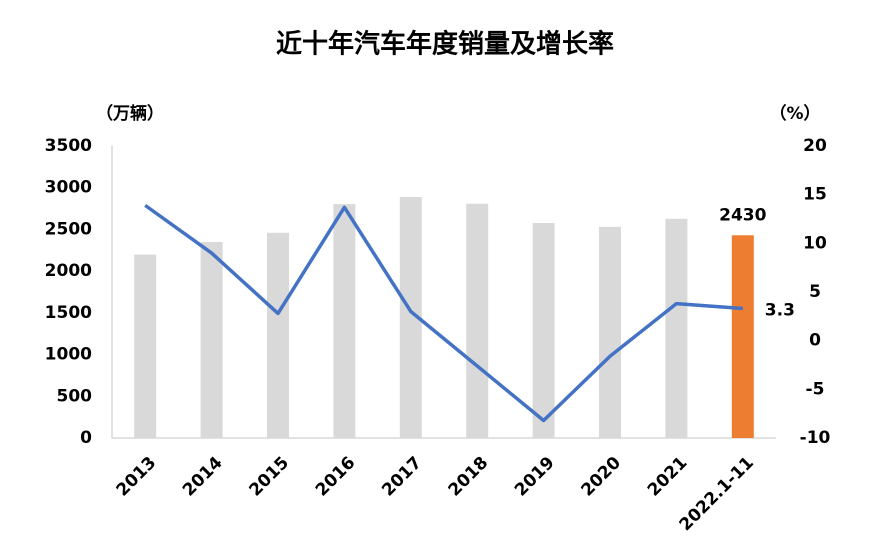 The width and height of the screenshot is (870, 548). Describe the element at coordinates (815, 438) in the screenshot. I see `y2-tick-label: -10` at that location.